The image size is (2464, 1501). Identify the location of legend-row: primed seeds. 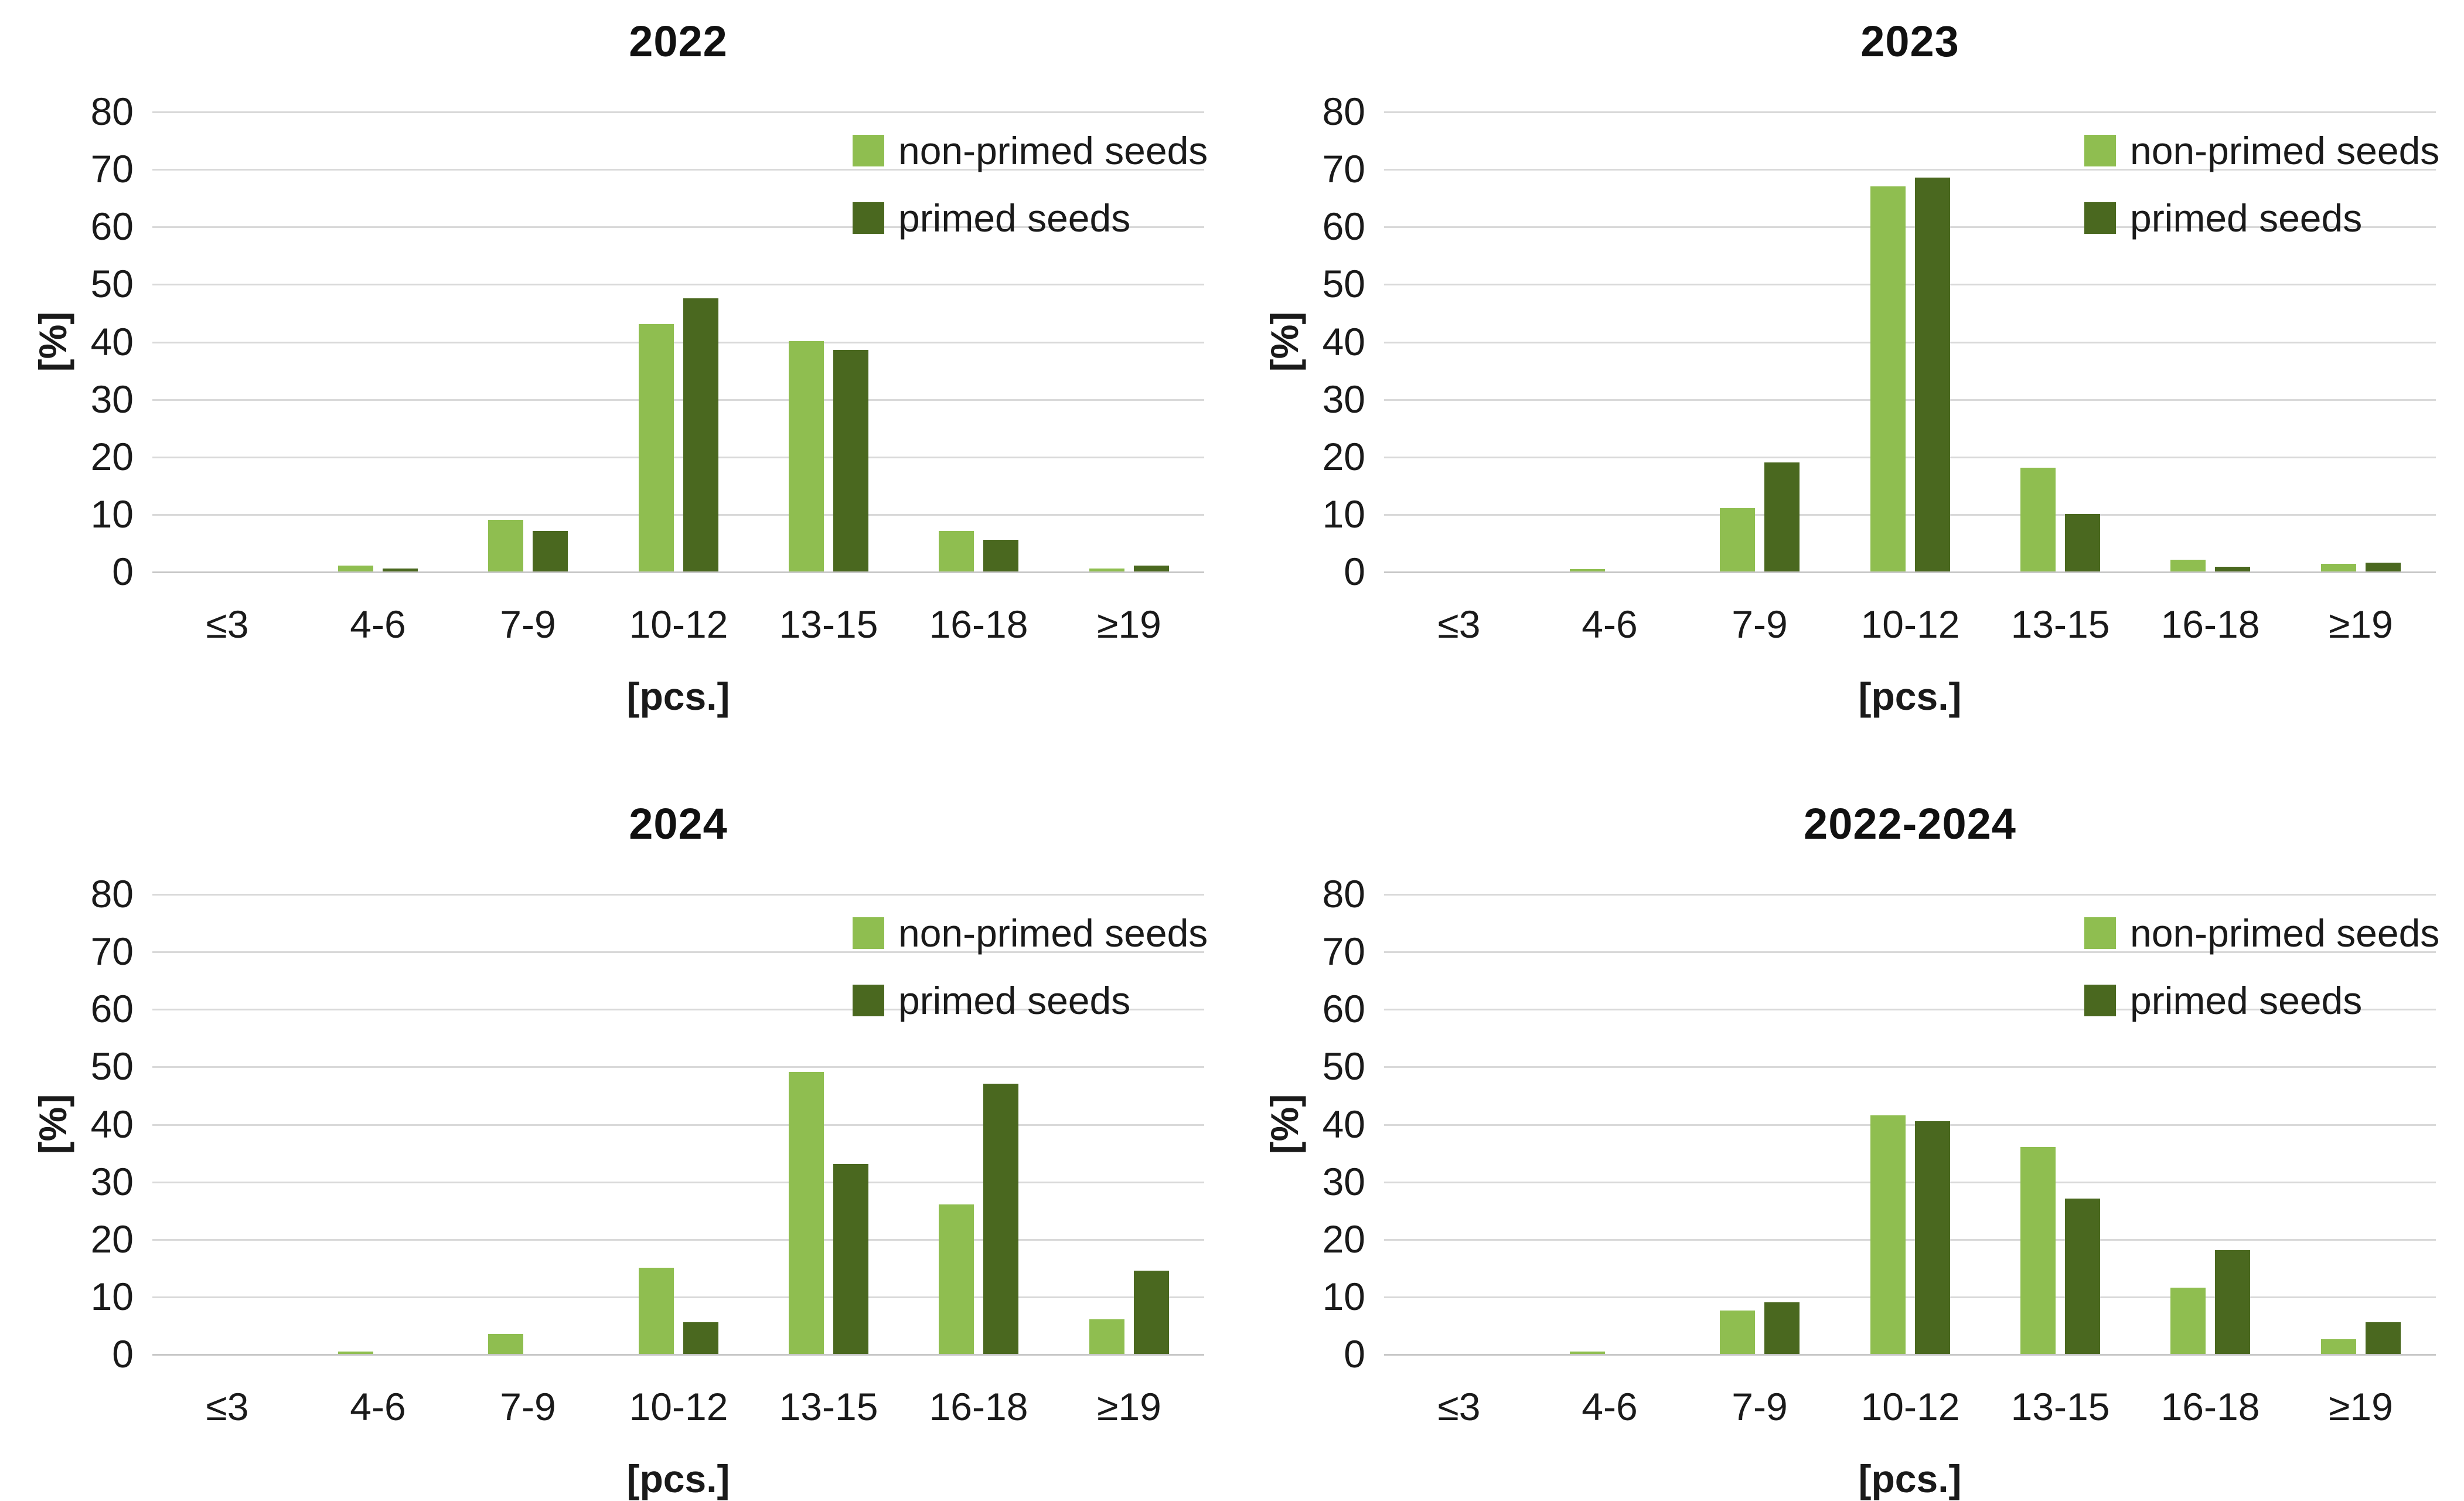
(2223, 1001).